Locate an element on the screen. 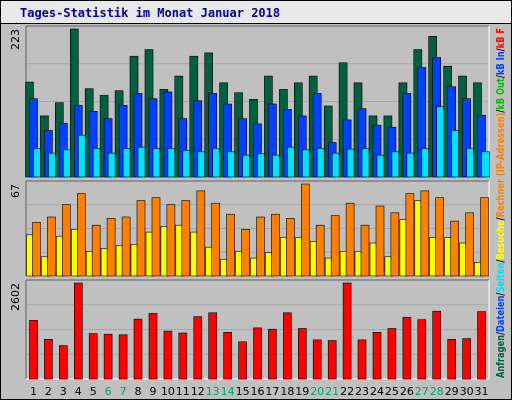  bar-rechner-ip-adressen--day-24 is located at coordinates (380, 241).